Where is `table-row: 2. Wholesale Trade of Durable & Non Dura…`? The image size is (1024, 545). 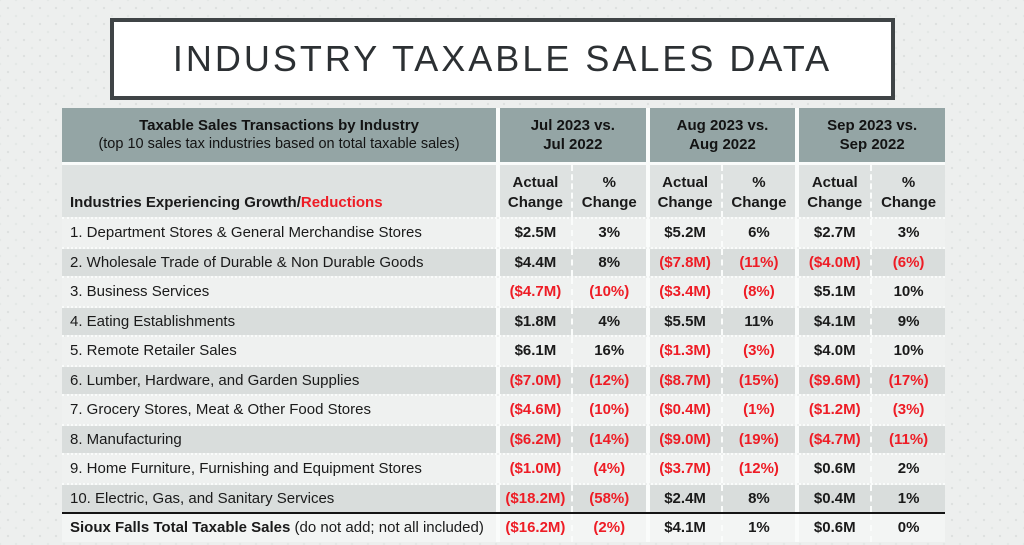 table-row: 2. Wholesale Trade of Durable & Non Dura… is located at coordinates (503, 261).